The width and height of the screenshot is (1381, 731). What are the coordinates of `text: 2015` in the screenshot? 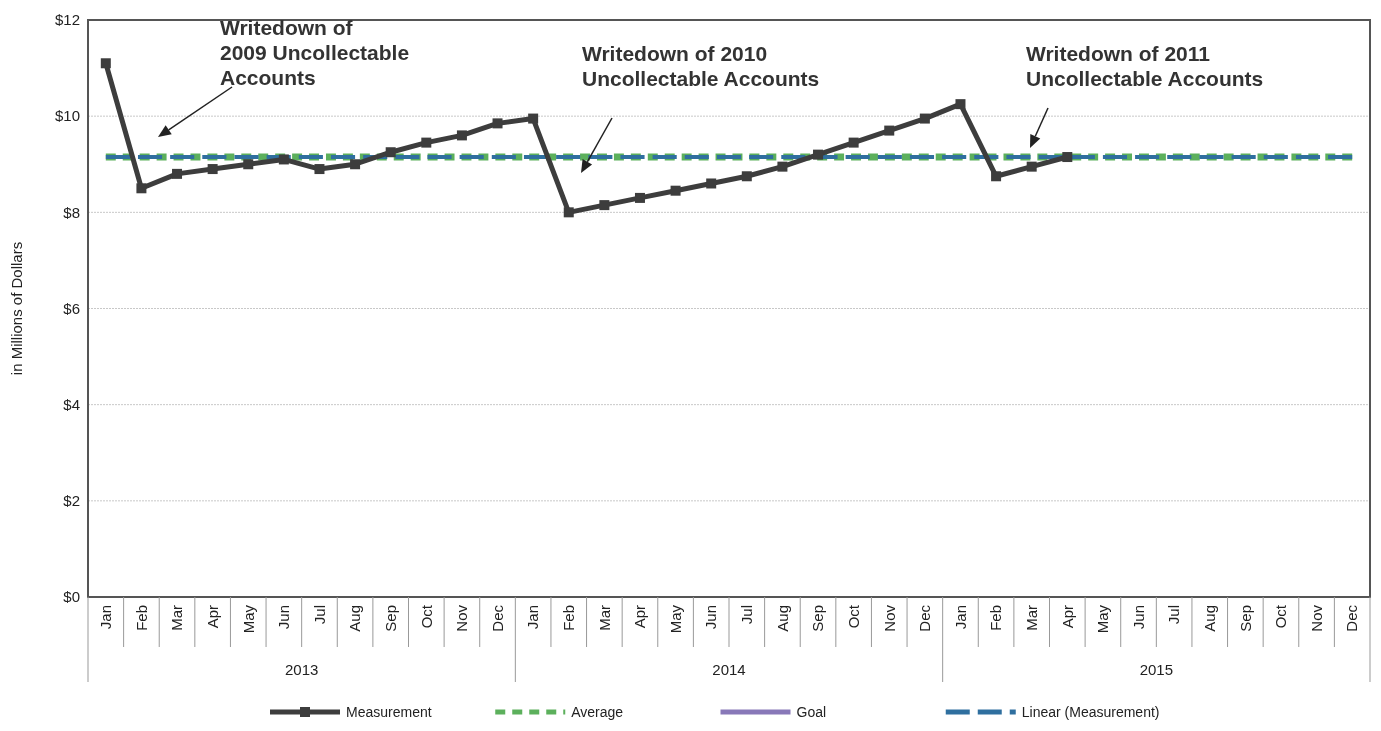 It's located at (1156, 669).